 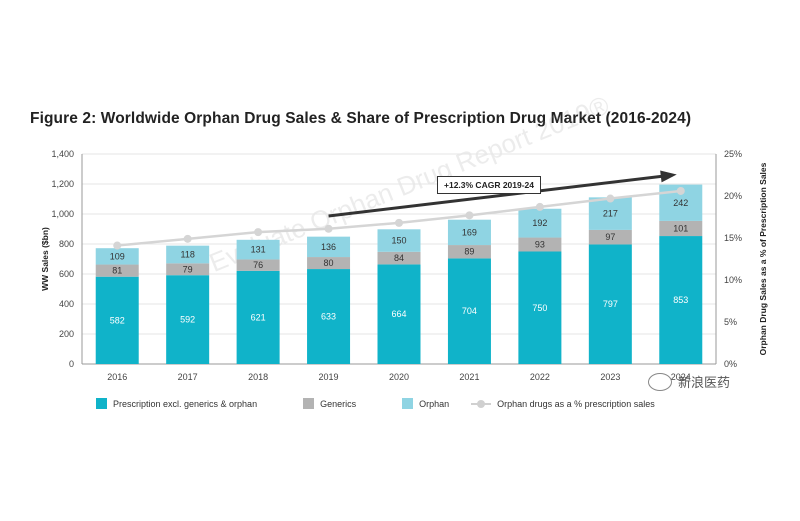 What do you see at coordinates (329, 377) in the screenshot?
I see `x-tick-label: 2019` at bounding box center [329, 377].